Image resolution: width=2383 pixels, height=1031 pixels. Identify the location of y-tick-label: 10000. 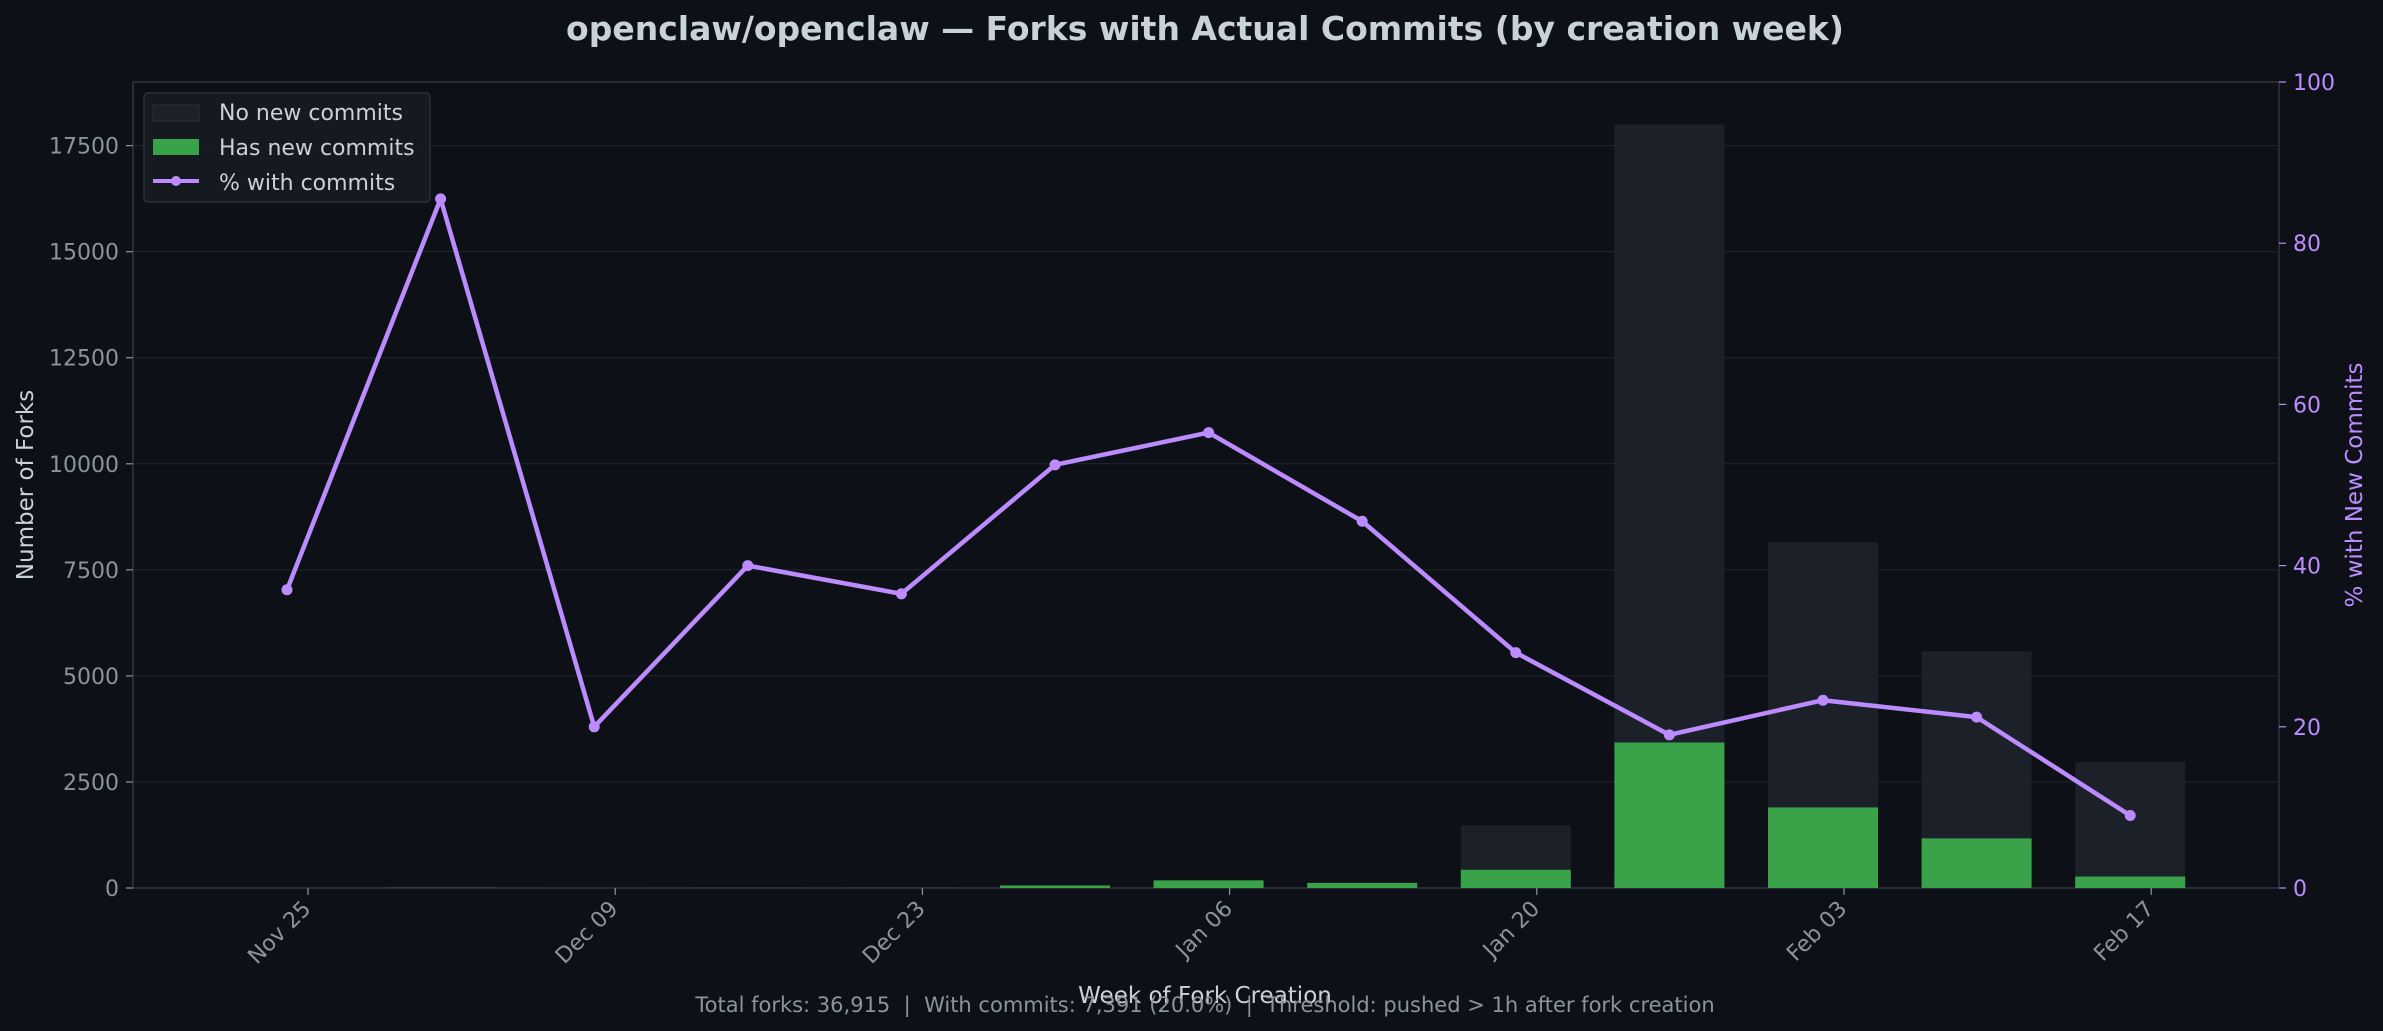
(84, 465).